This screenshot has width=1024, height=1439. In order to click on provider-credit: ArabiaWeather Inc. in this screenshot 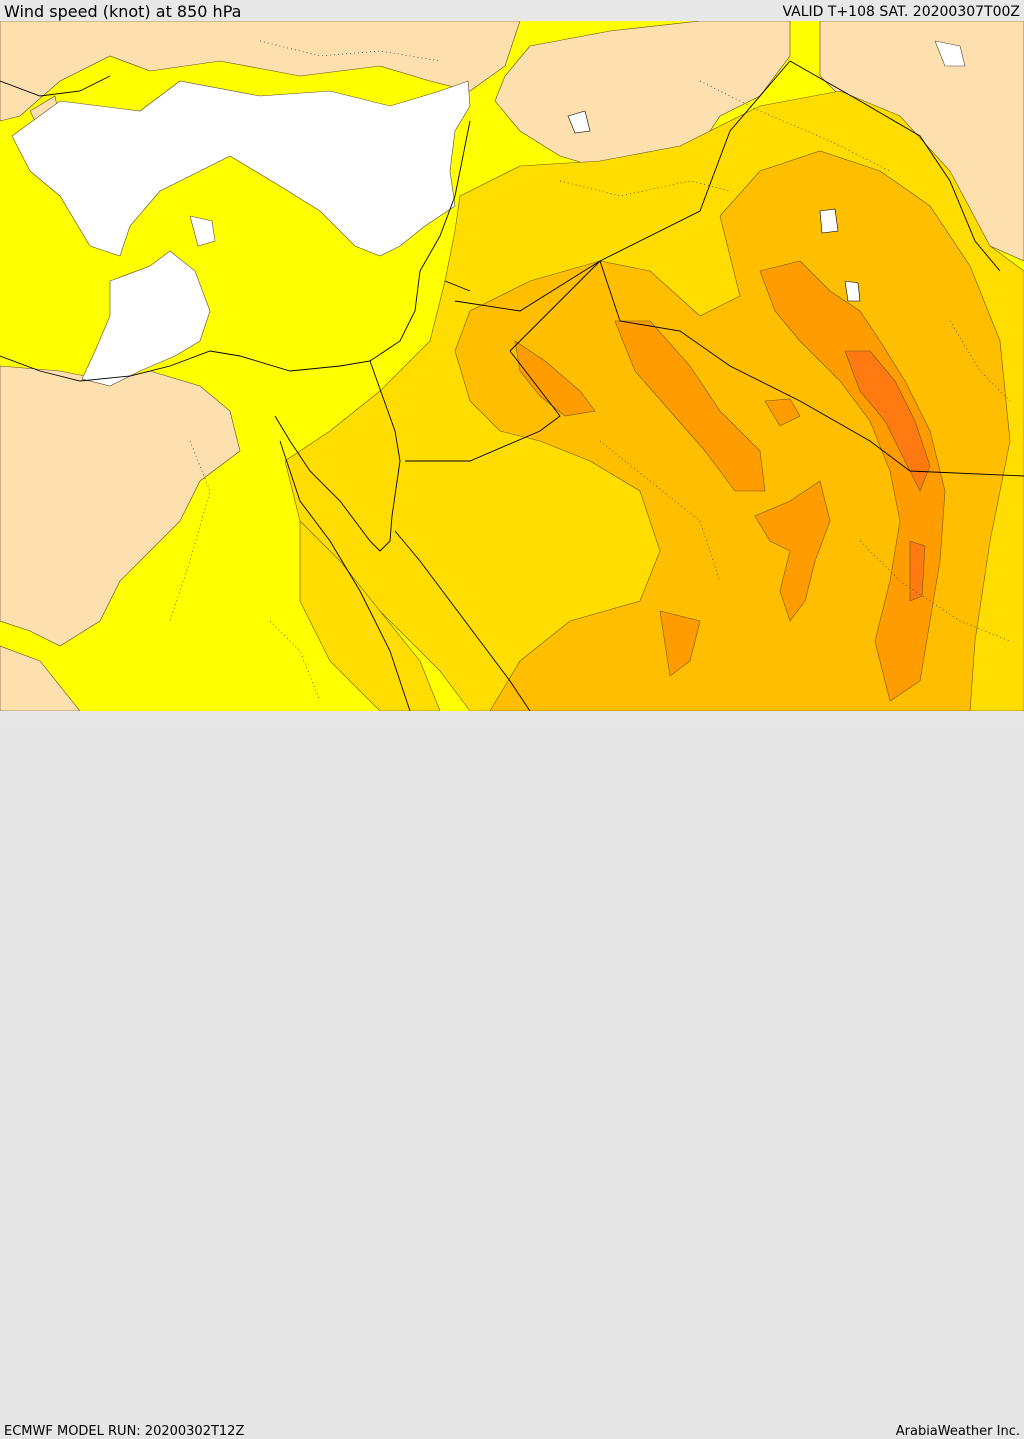, I will do `click(957, 1431)`.